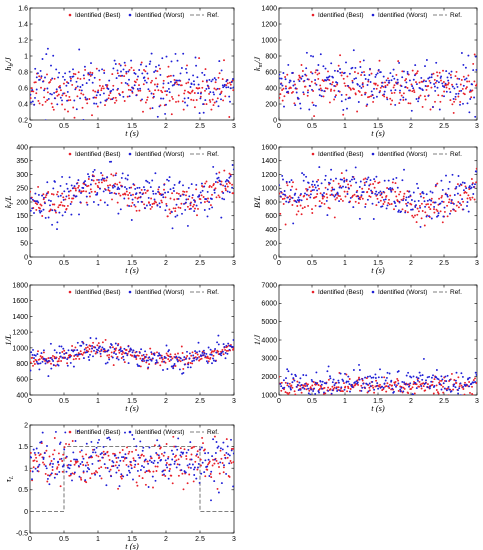  What do you see at coordinates (275, 120) in the screenshot?
I see `y-tick-label: 0` at bounding box center [275, 120].